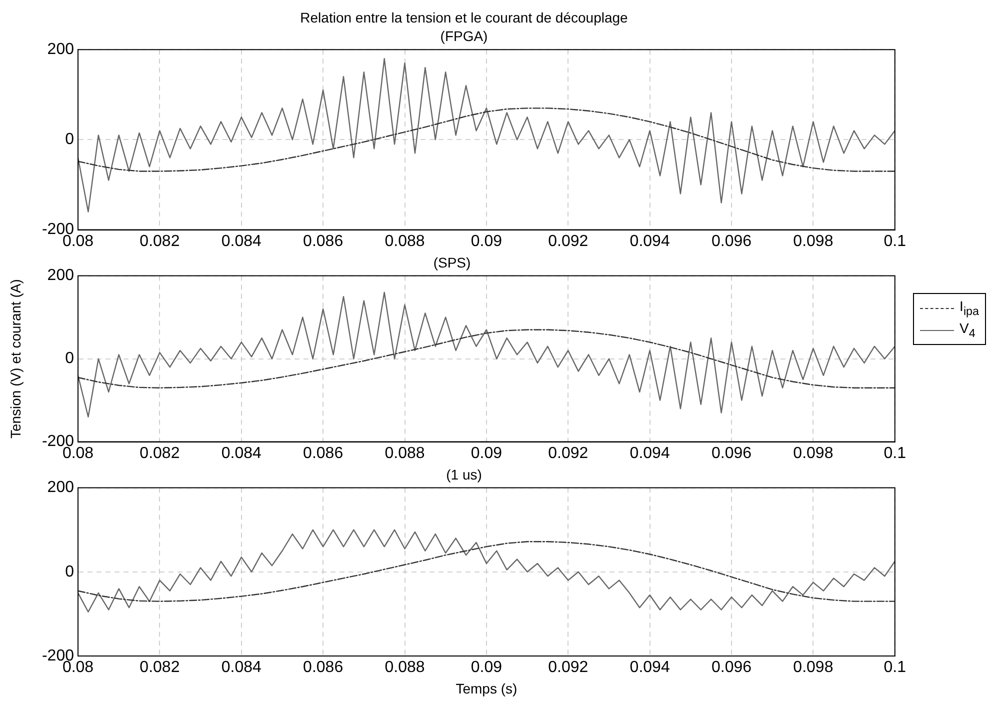 The image size is (994, 706). I want to click on chart-title: Relation entre la tension et le courant de découplage, so click(464, 17).